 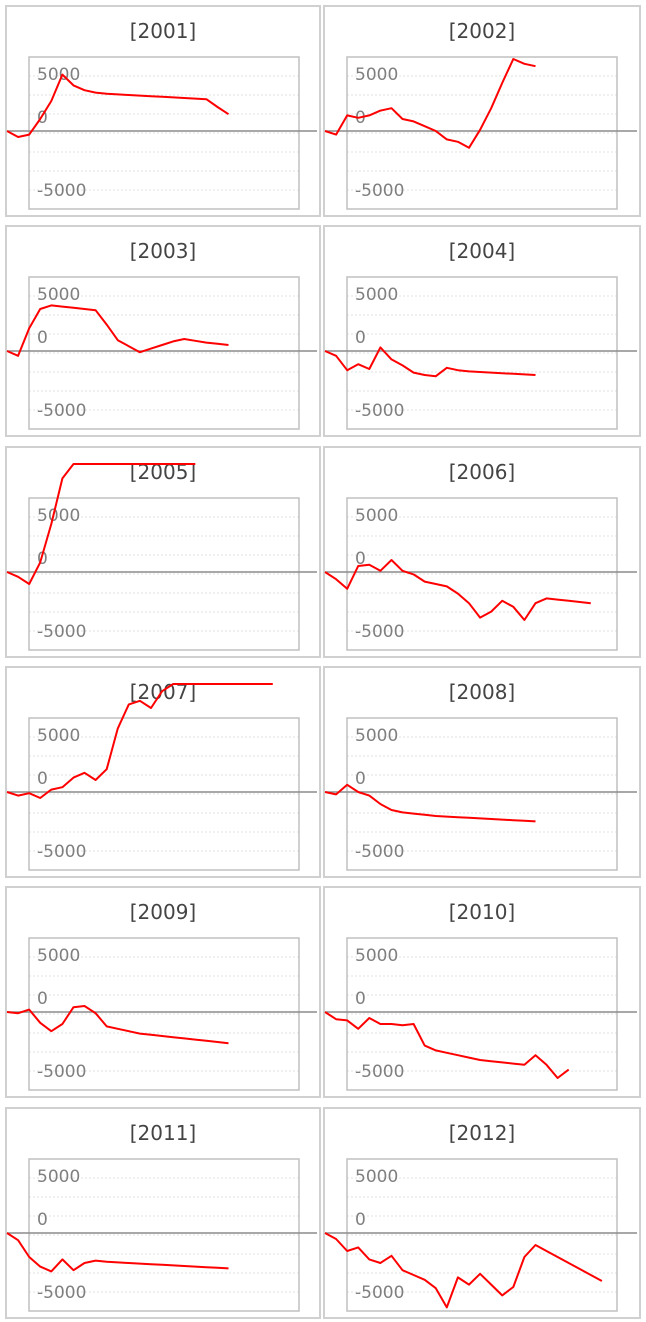 I want to click on chart-panel: [2010] 5000 0 -5000, so click(x=482, y=992).